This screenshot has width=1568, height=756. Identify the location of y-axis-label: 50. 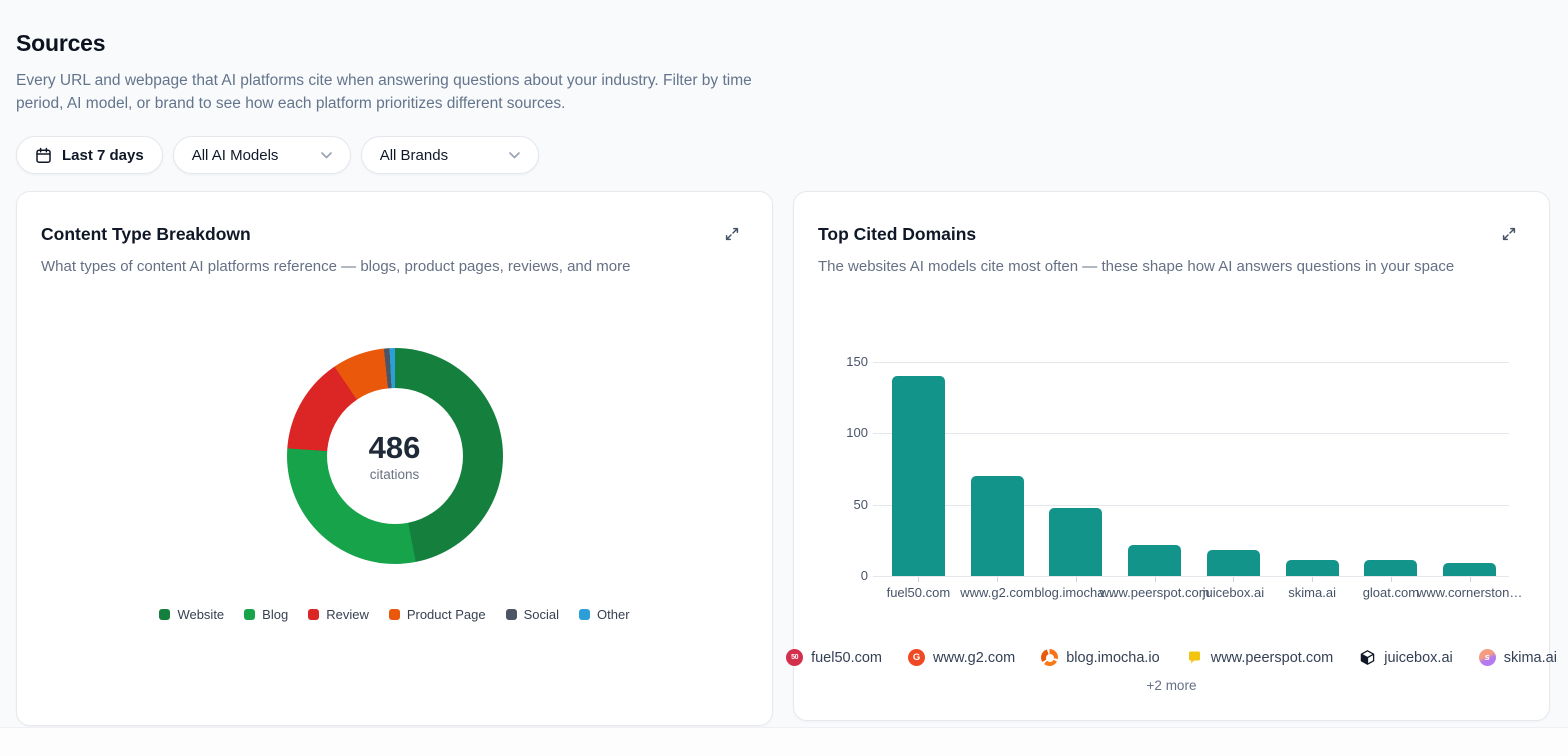
(860, 504).